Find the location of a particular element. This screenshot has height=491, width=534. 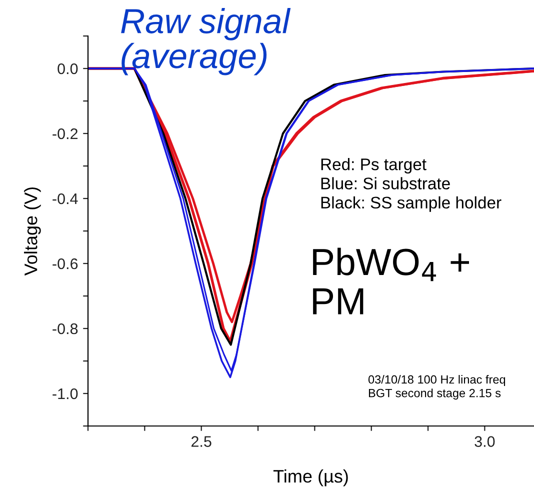

text: PbWO$_{4}$ + PM is located at coordinates (391, 281).